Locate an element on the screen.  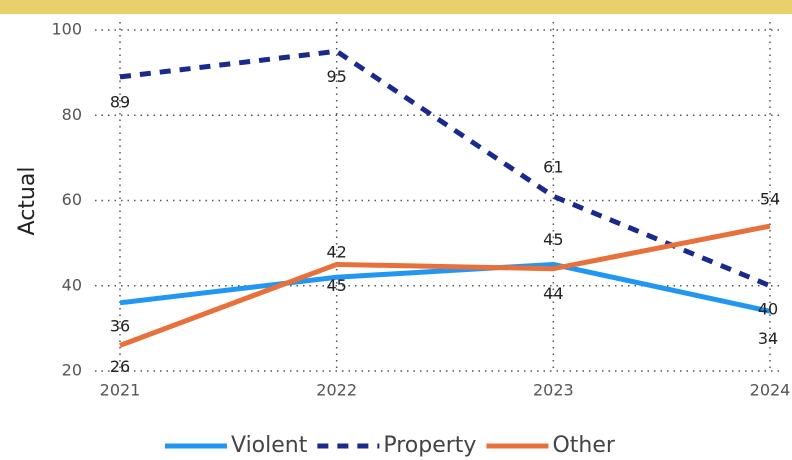
data-label: 26 is located at coordinates (120, 366).